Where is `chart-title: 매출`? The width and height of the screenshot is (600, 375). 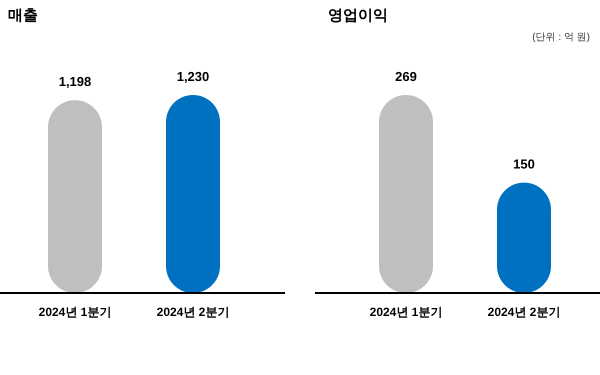 chart-title: 매출 is located at coordinates (23, 15).